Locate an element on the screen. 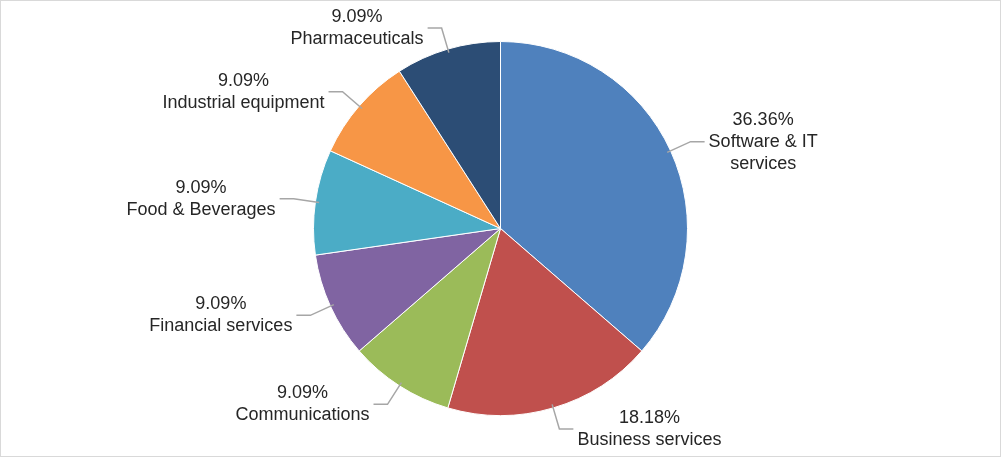  data-label: 18.18% is located at coordinates (649, 417).